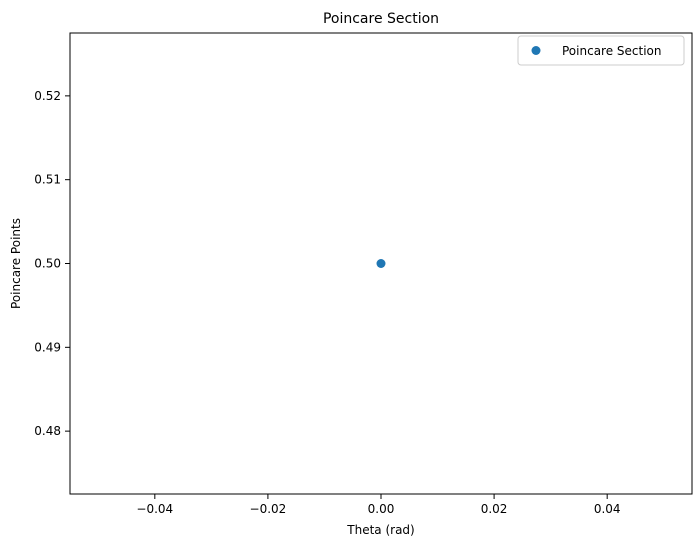 This screenshot has width=700, height=551. I want to click on legend-marker, so click(536, 50).